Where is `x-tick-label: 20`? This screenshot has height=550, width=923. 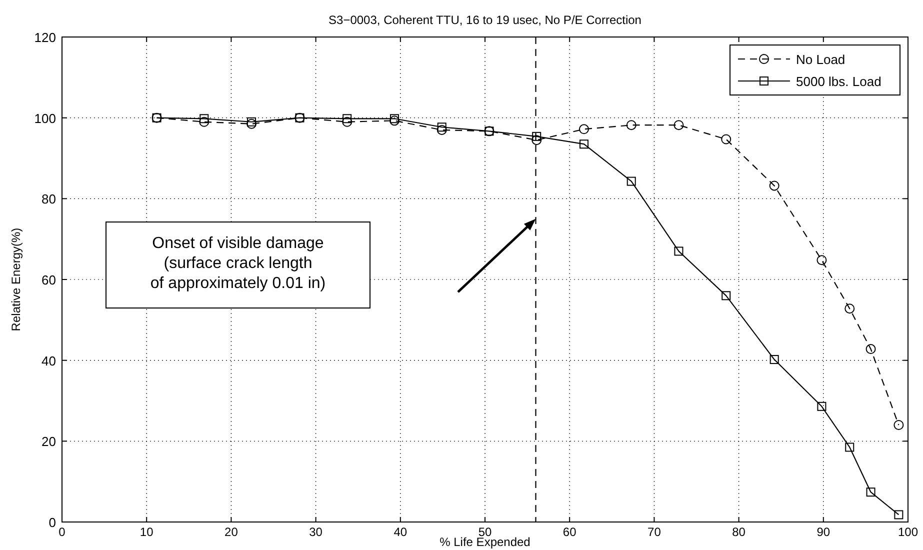 x-tick-label: 20 is located at coordinates (231, 532).